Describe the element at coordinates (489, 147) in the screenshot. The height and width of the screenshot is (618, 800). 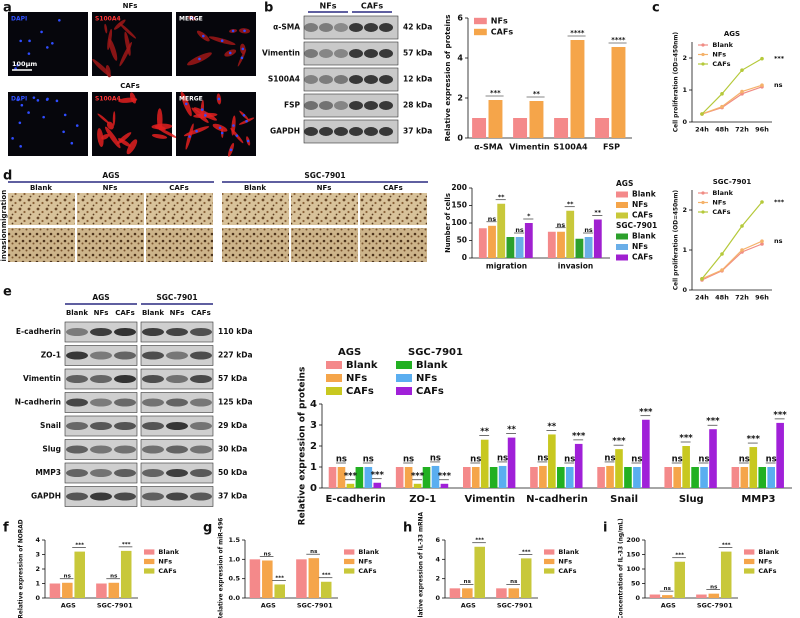
I see `x-tick-label: α-SMA` at that location.